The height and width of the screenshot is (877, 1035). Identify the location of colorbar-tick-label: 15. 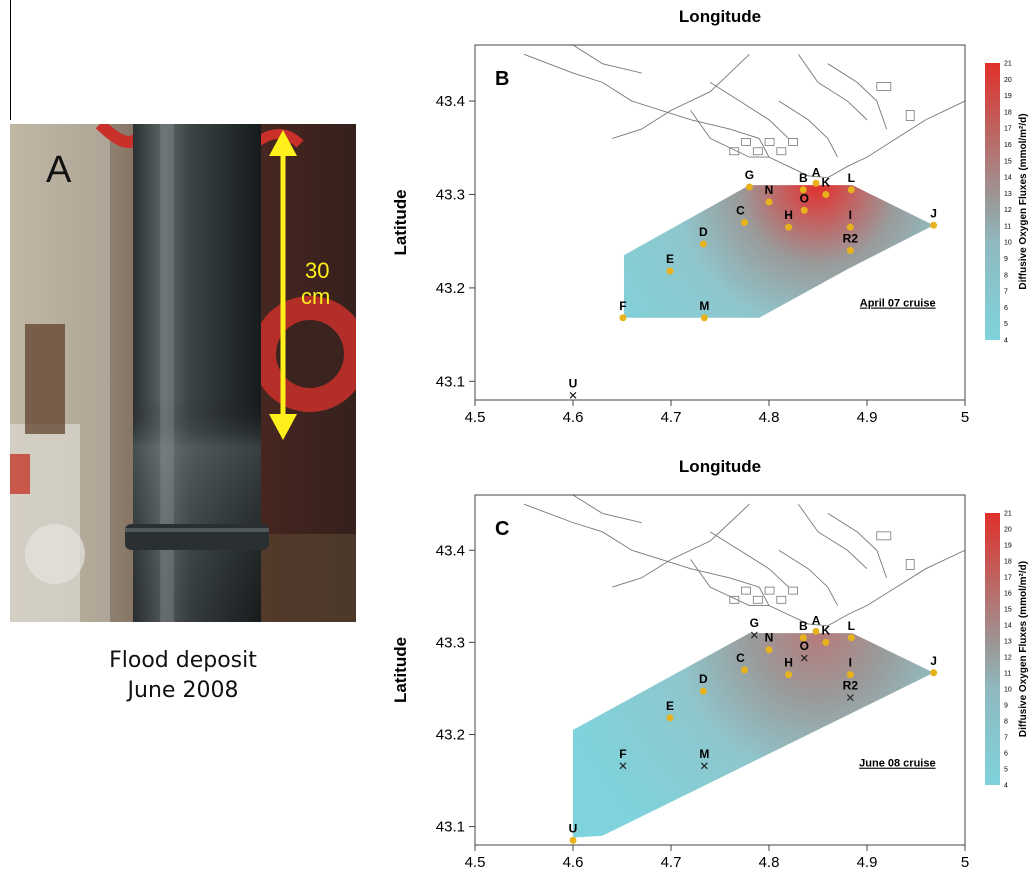
(1008, 610).